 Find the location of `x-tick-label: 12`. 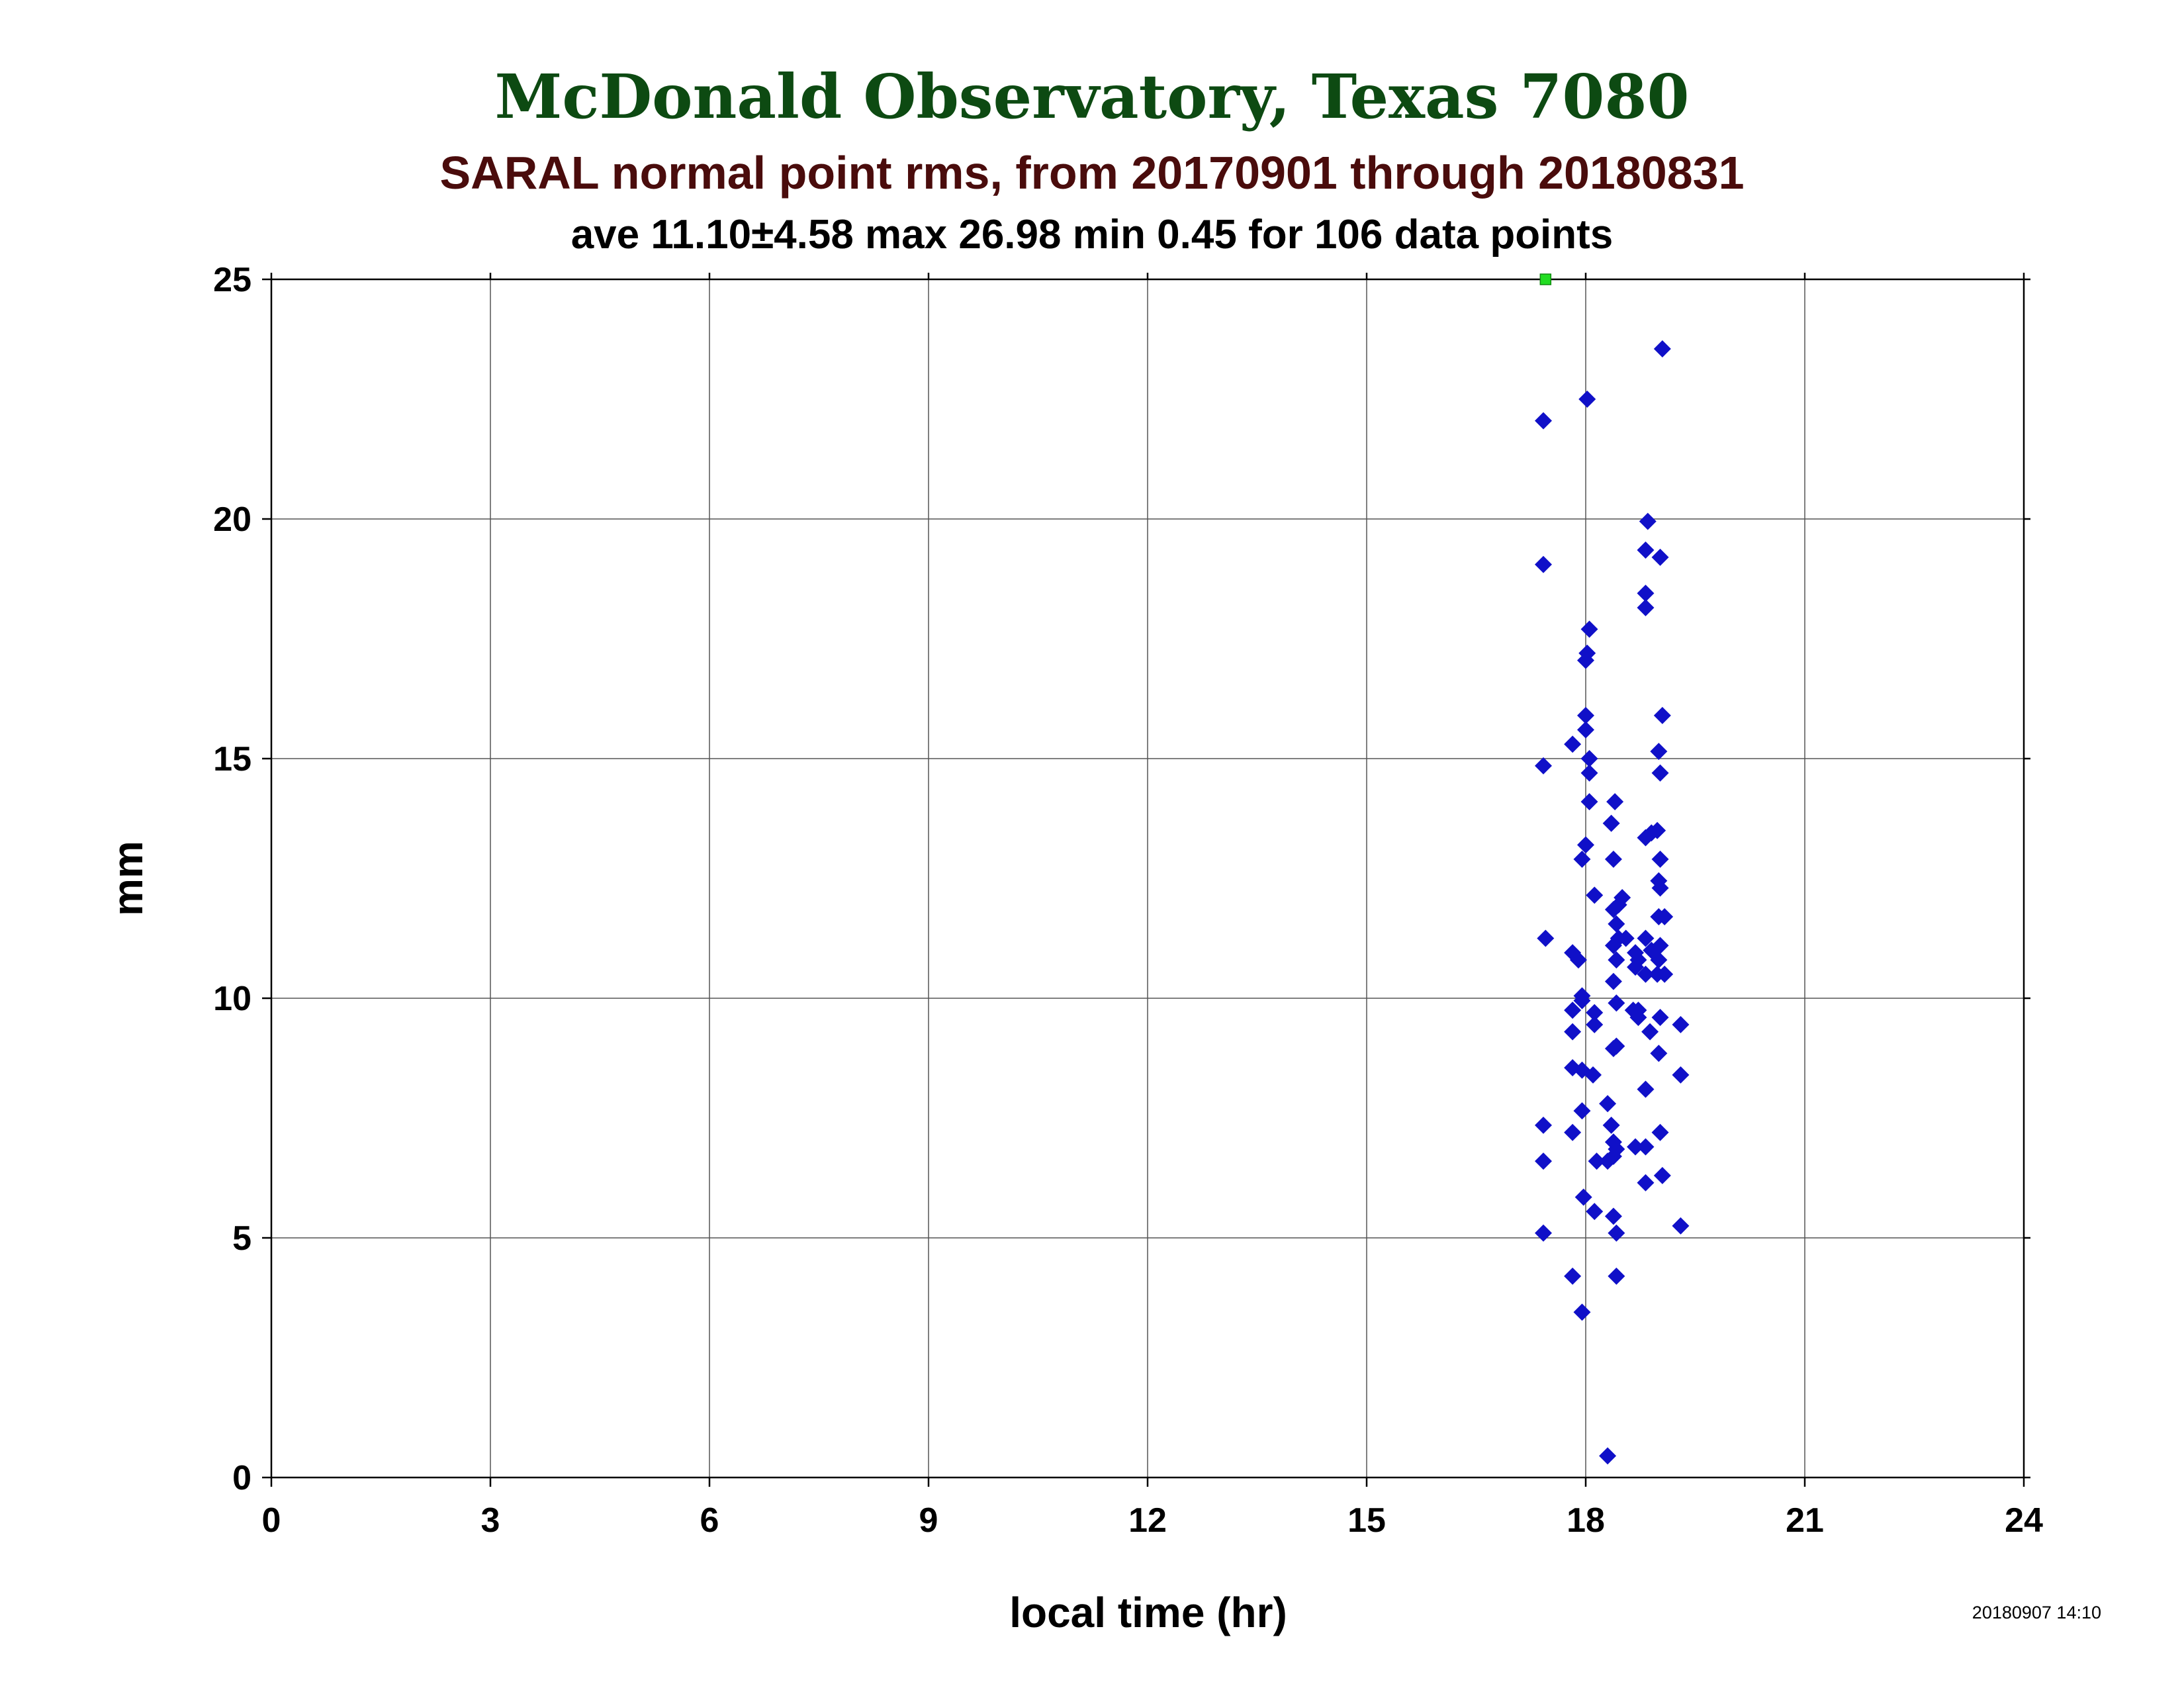

x-tick-label: 12 is located at coordinates (1147, 1520).